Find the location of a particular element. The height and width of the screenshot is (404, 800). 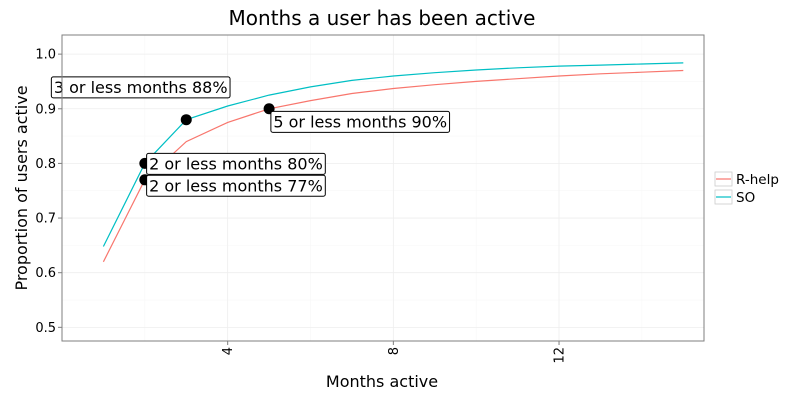

y-tick-label: 0.5 is located at coordinates (45, 328).